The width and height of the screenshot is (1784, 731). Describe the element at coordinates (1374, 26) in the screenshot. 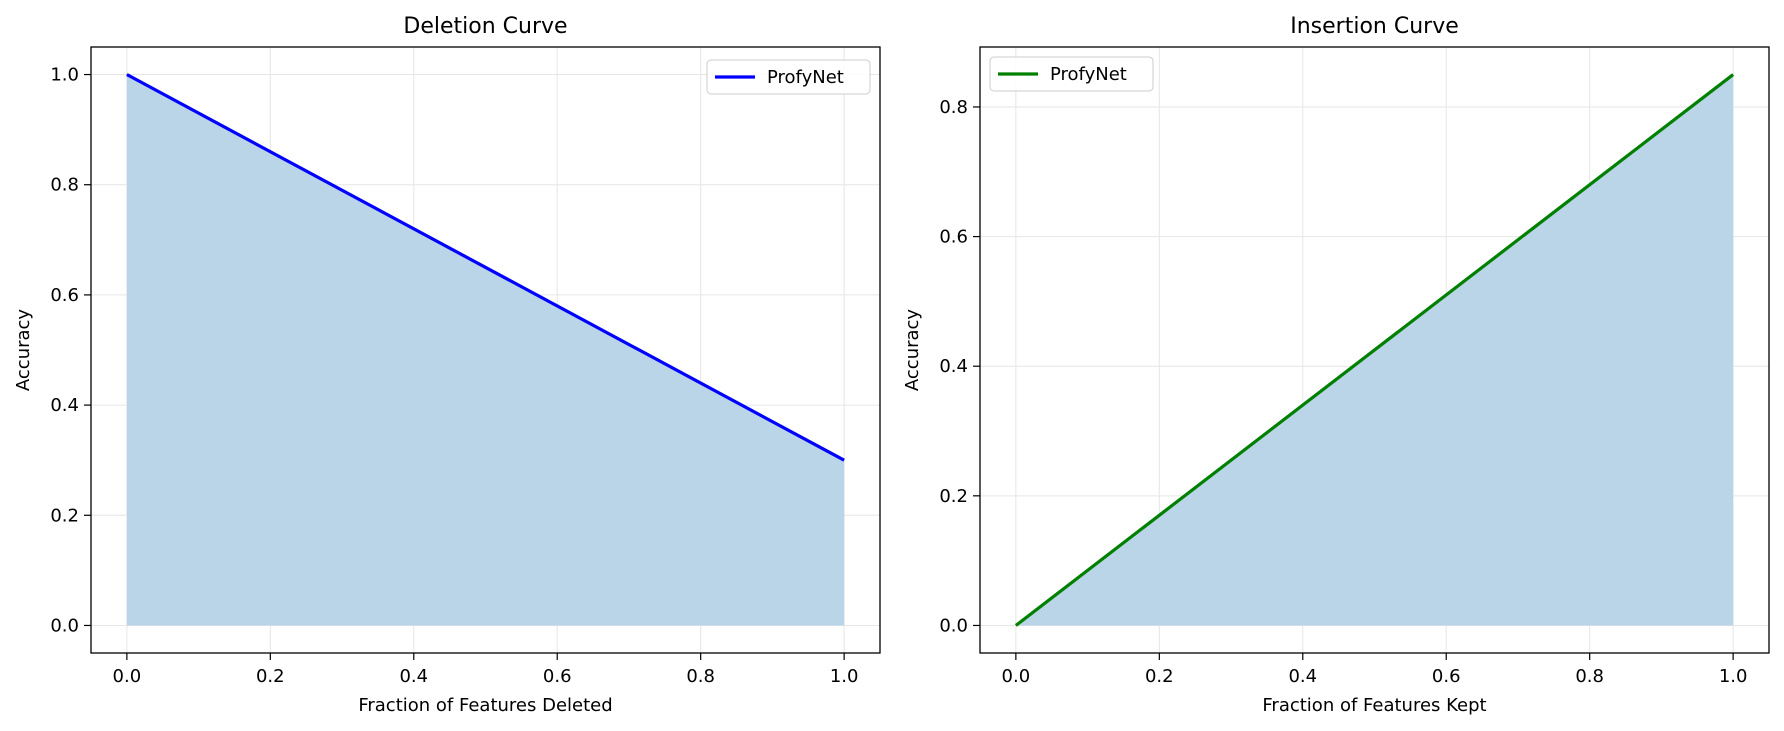

I see `chart-title: Insertion Curve` at that location.